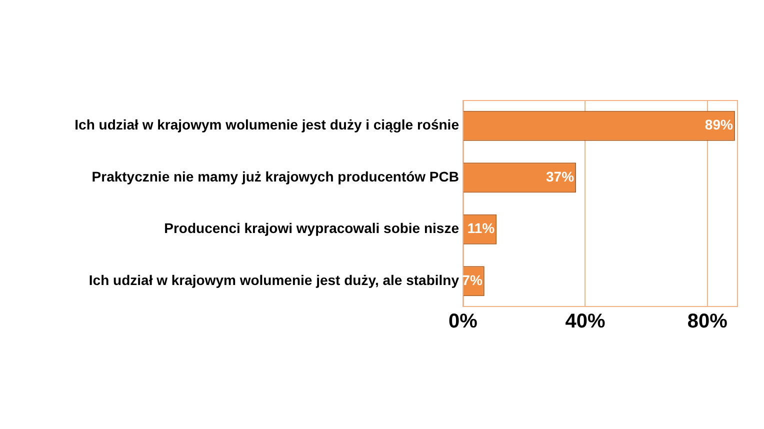 The image size is (764, 429). What do you see at coordinates (719, 124) in the screenshot?
I see `data-label: 89%` at bounding box center [719, 124].